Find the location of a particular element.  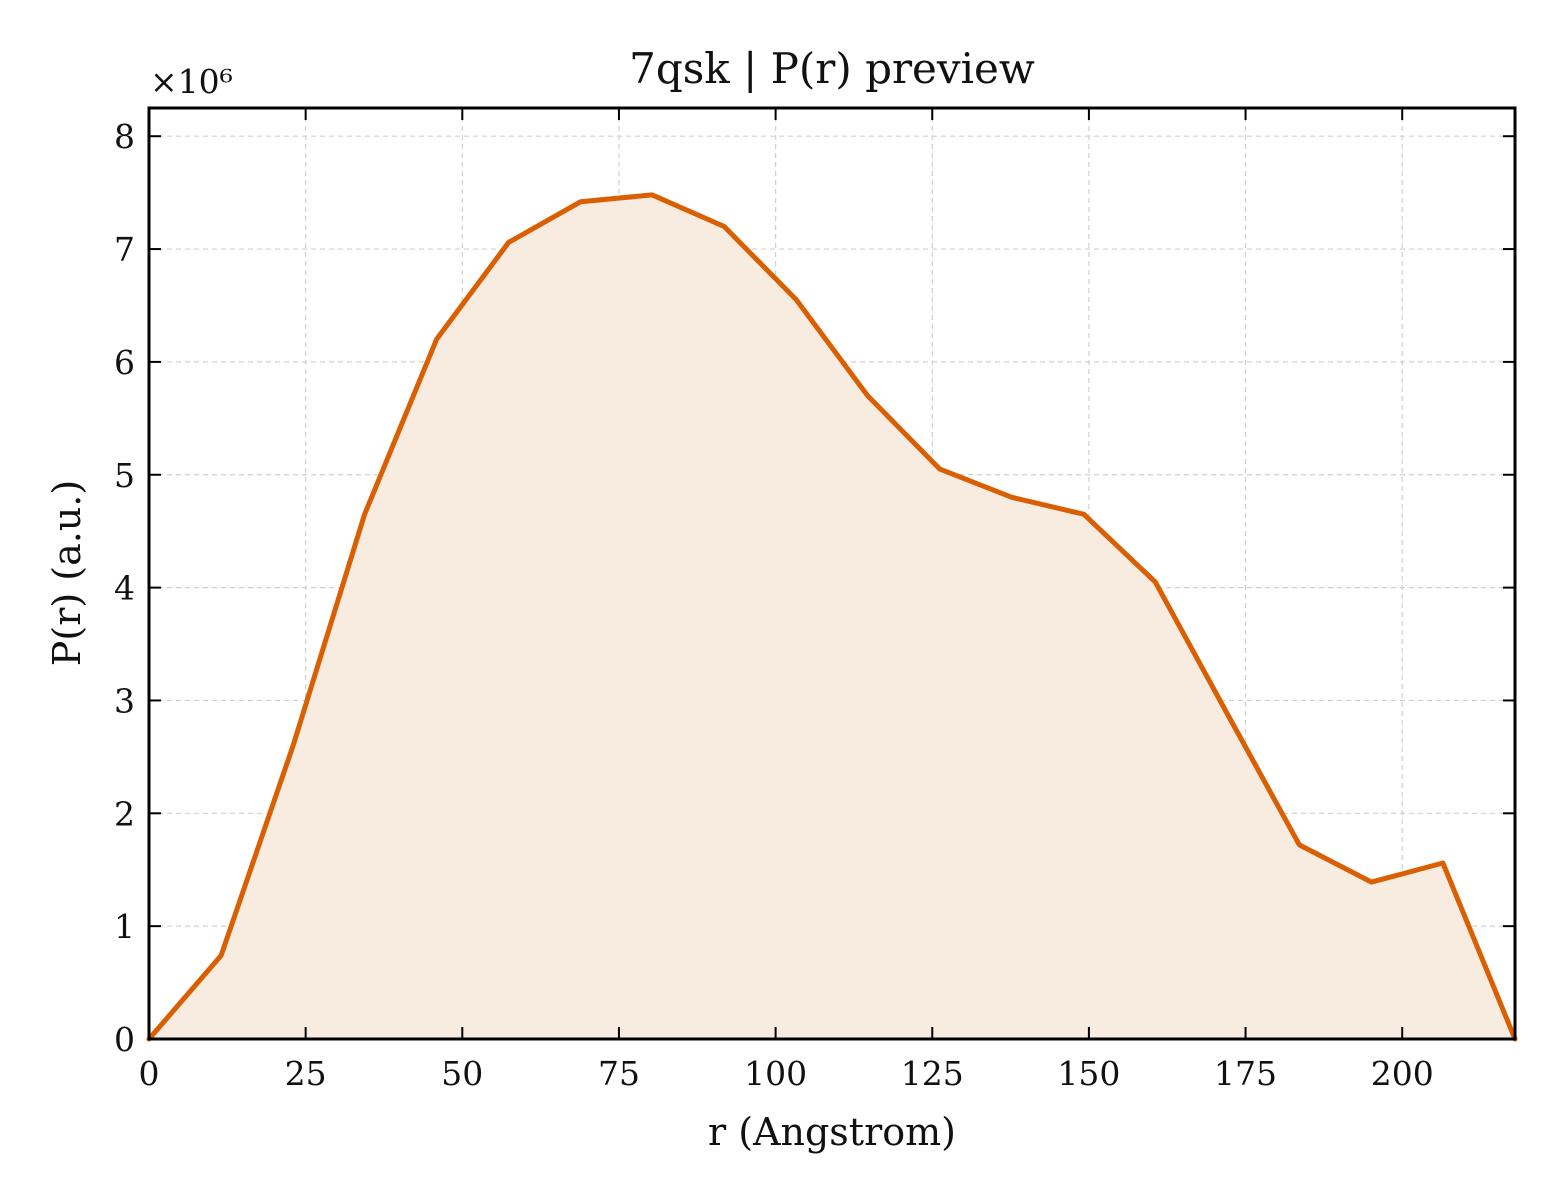

y-tick-label: 8 is located at coordinates (124, 136).